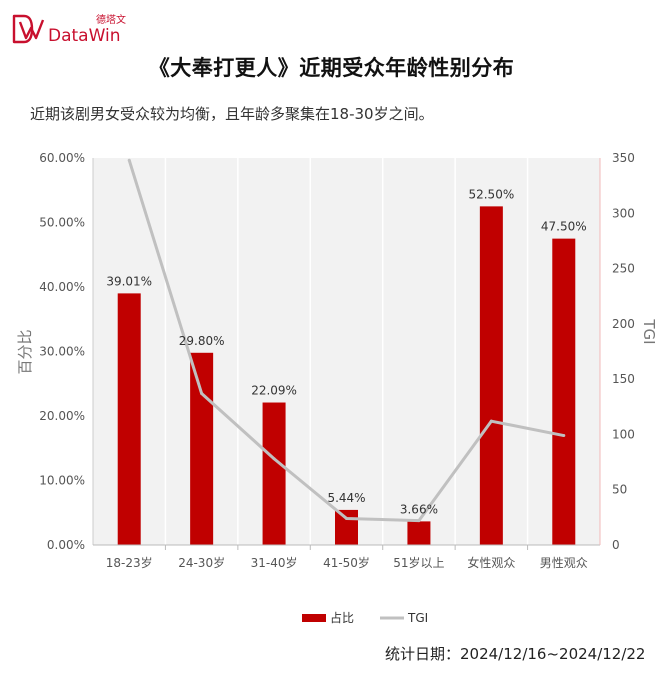 The image size is (663, 682). I want to click on x-tick-label: 18-23岁, so click(129, 562).